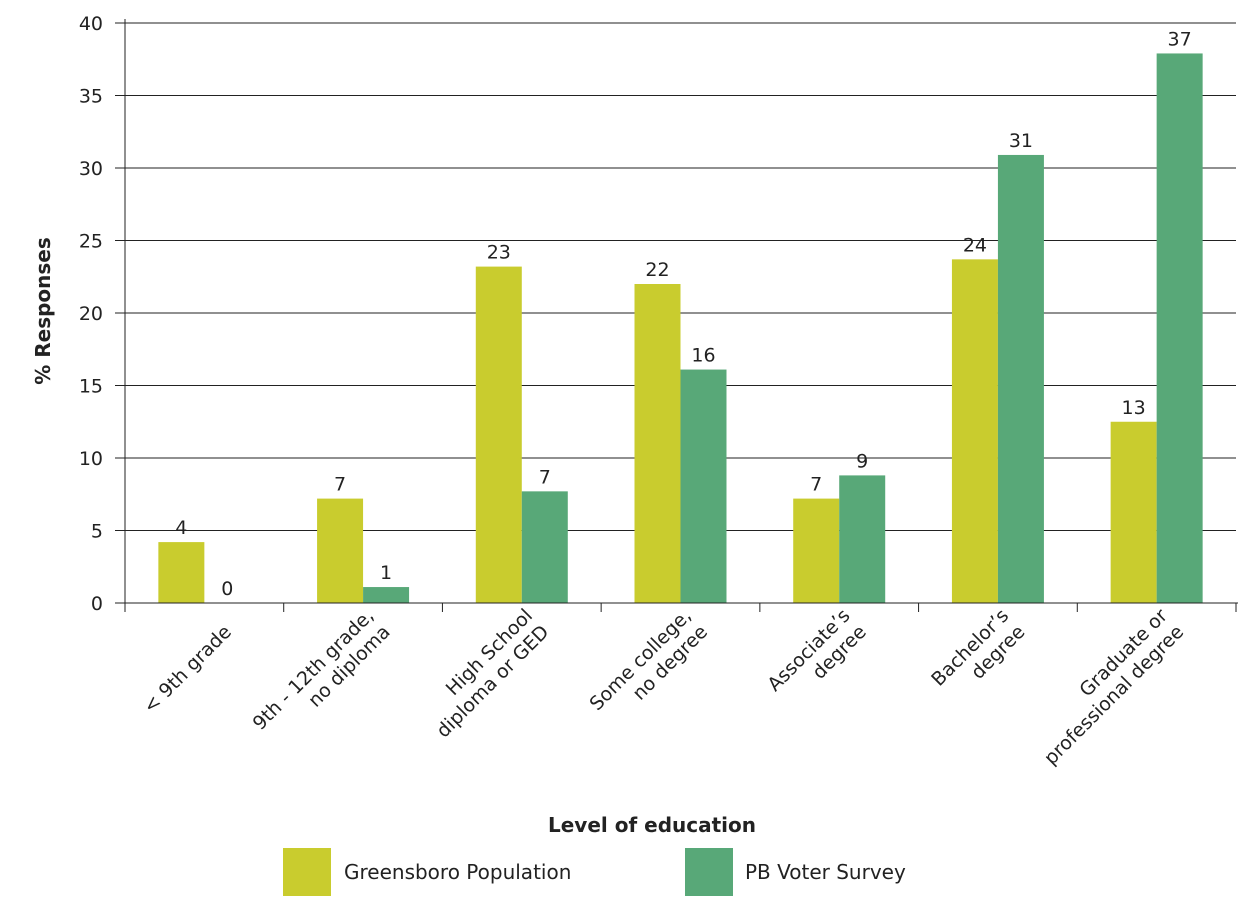  Describe the element at coordinates (825, 872) in the screenshot. I see `legend-label-pb-voter-survey: PB Voter Survey` at that location.